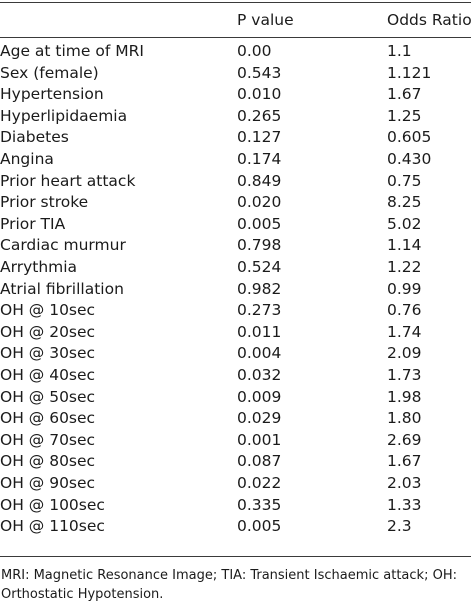 The image size is (471, 604). What do you see at coordinates (235, 95) in the screenshot?
I see `table-row: Hypertension 0.010 1.67` at bounding box center [235, 95].